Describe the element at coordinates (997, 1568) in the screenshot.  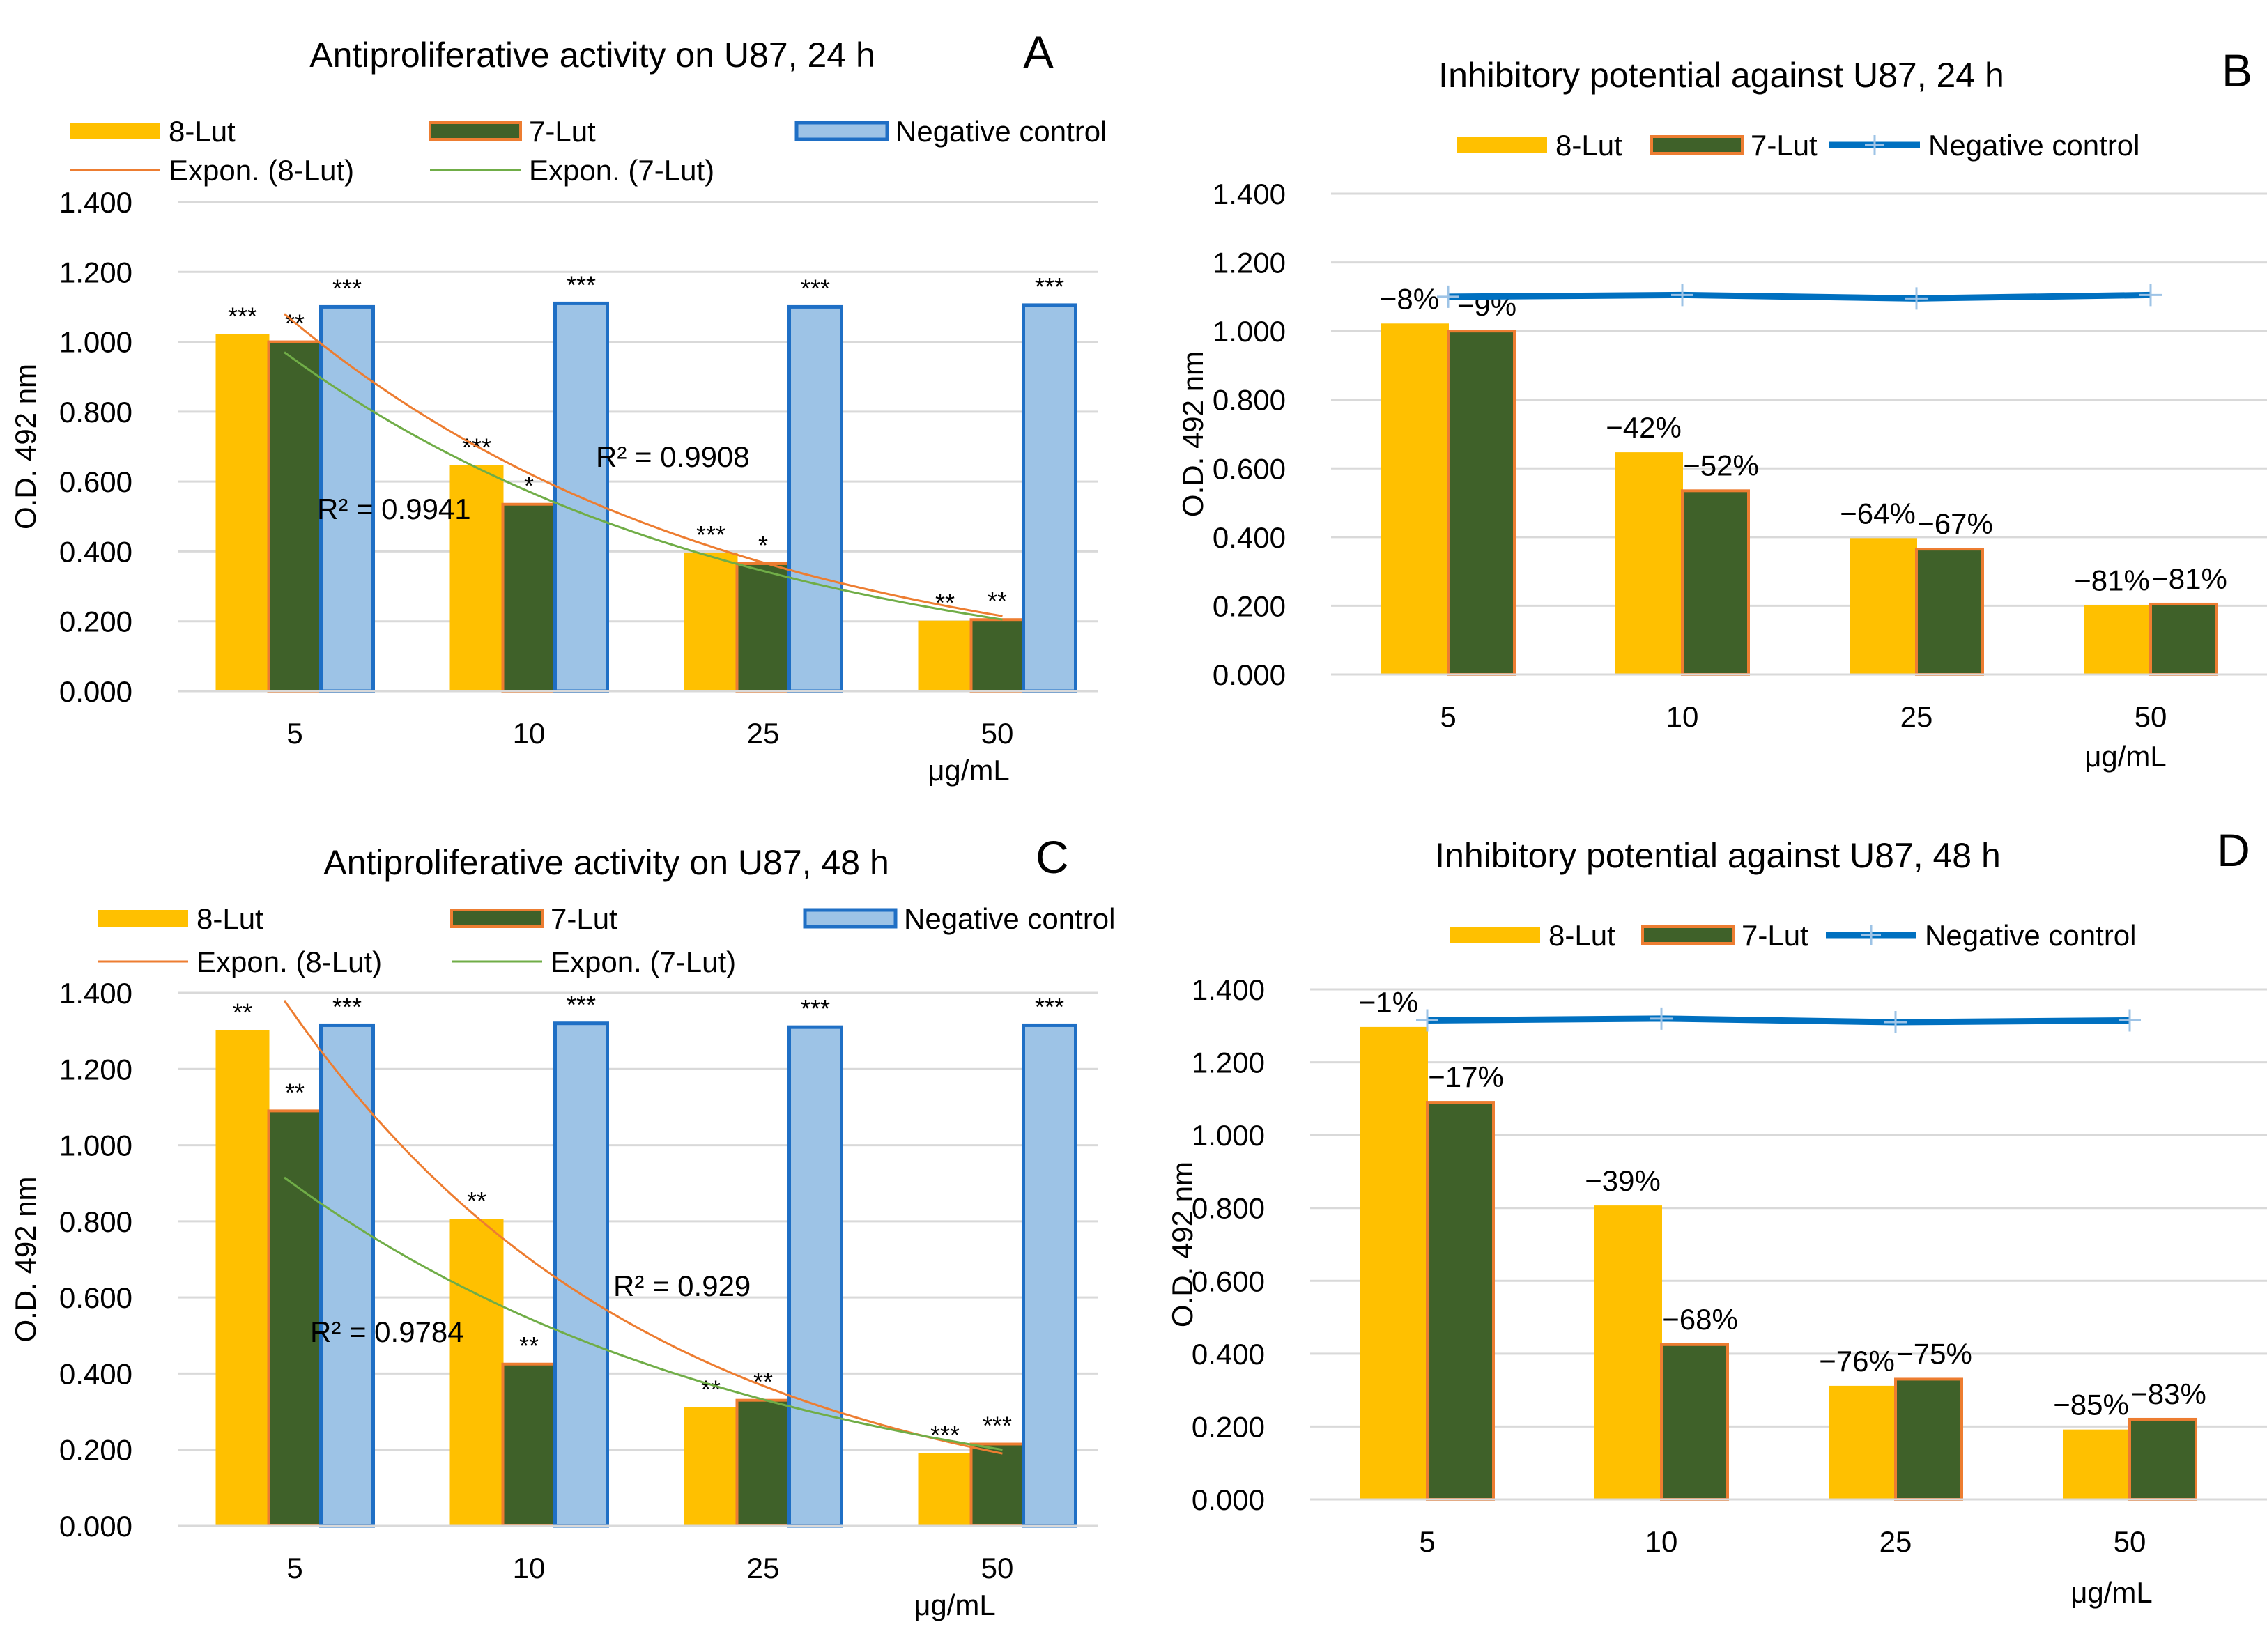
I see `x-tick-label: 50` at that location.